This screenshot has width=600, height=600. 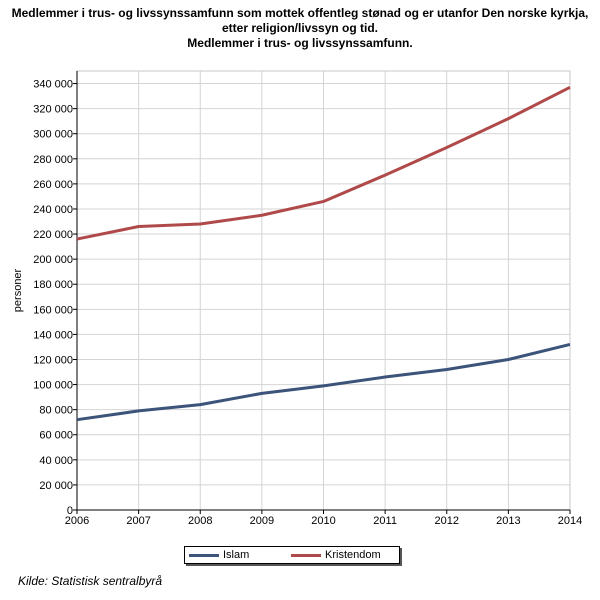 What do you see at coordinates (323, 521) in the screenshot?
I see `x-tick-label: 2010` at bounding box center [323, 521].